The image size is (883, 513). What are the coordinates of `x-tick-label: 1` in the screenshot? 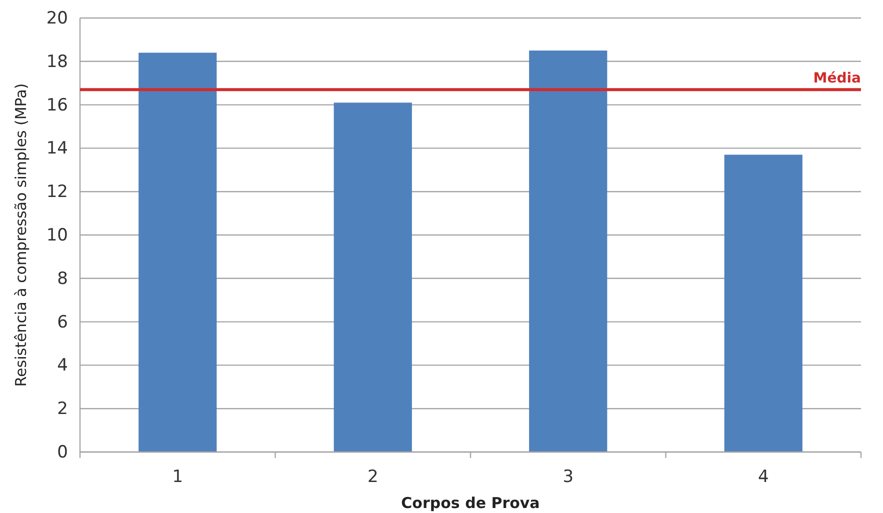 It's located at (178, 477).